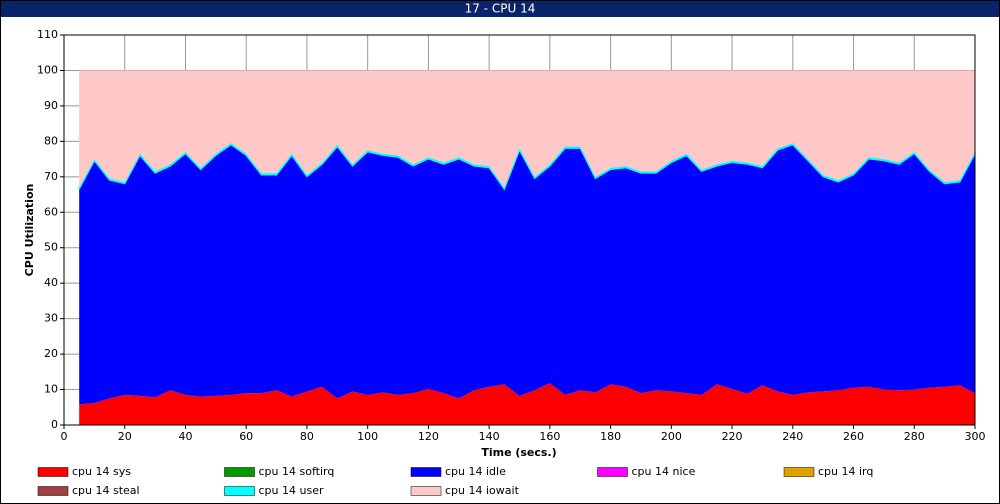  What do you see at coordinates (51, 353) in the screenshot?
I see `y-tick-label: 20` at bounding box center [51, 353].